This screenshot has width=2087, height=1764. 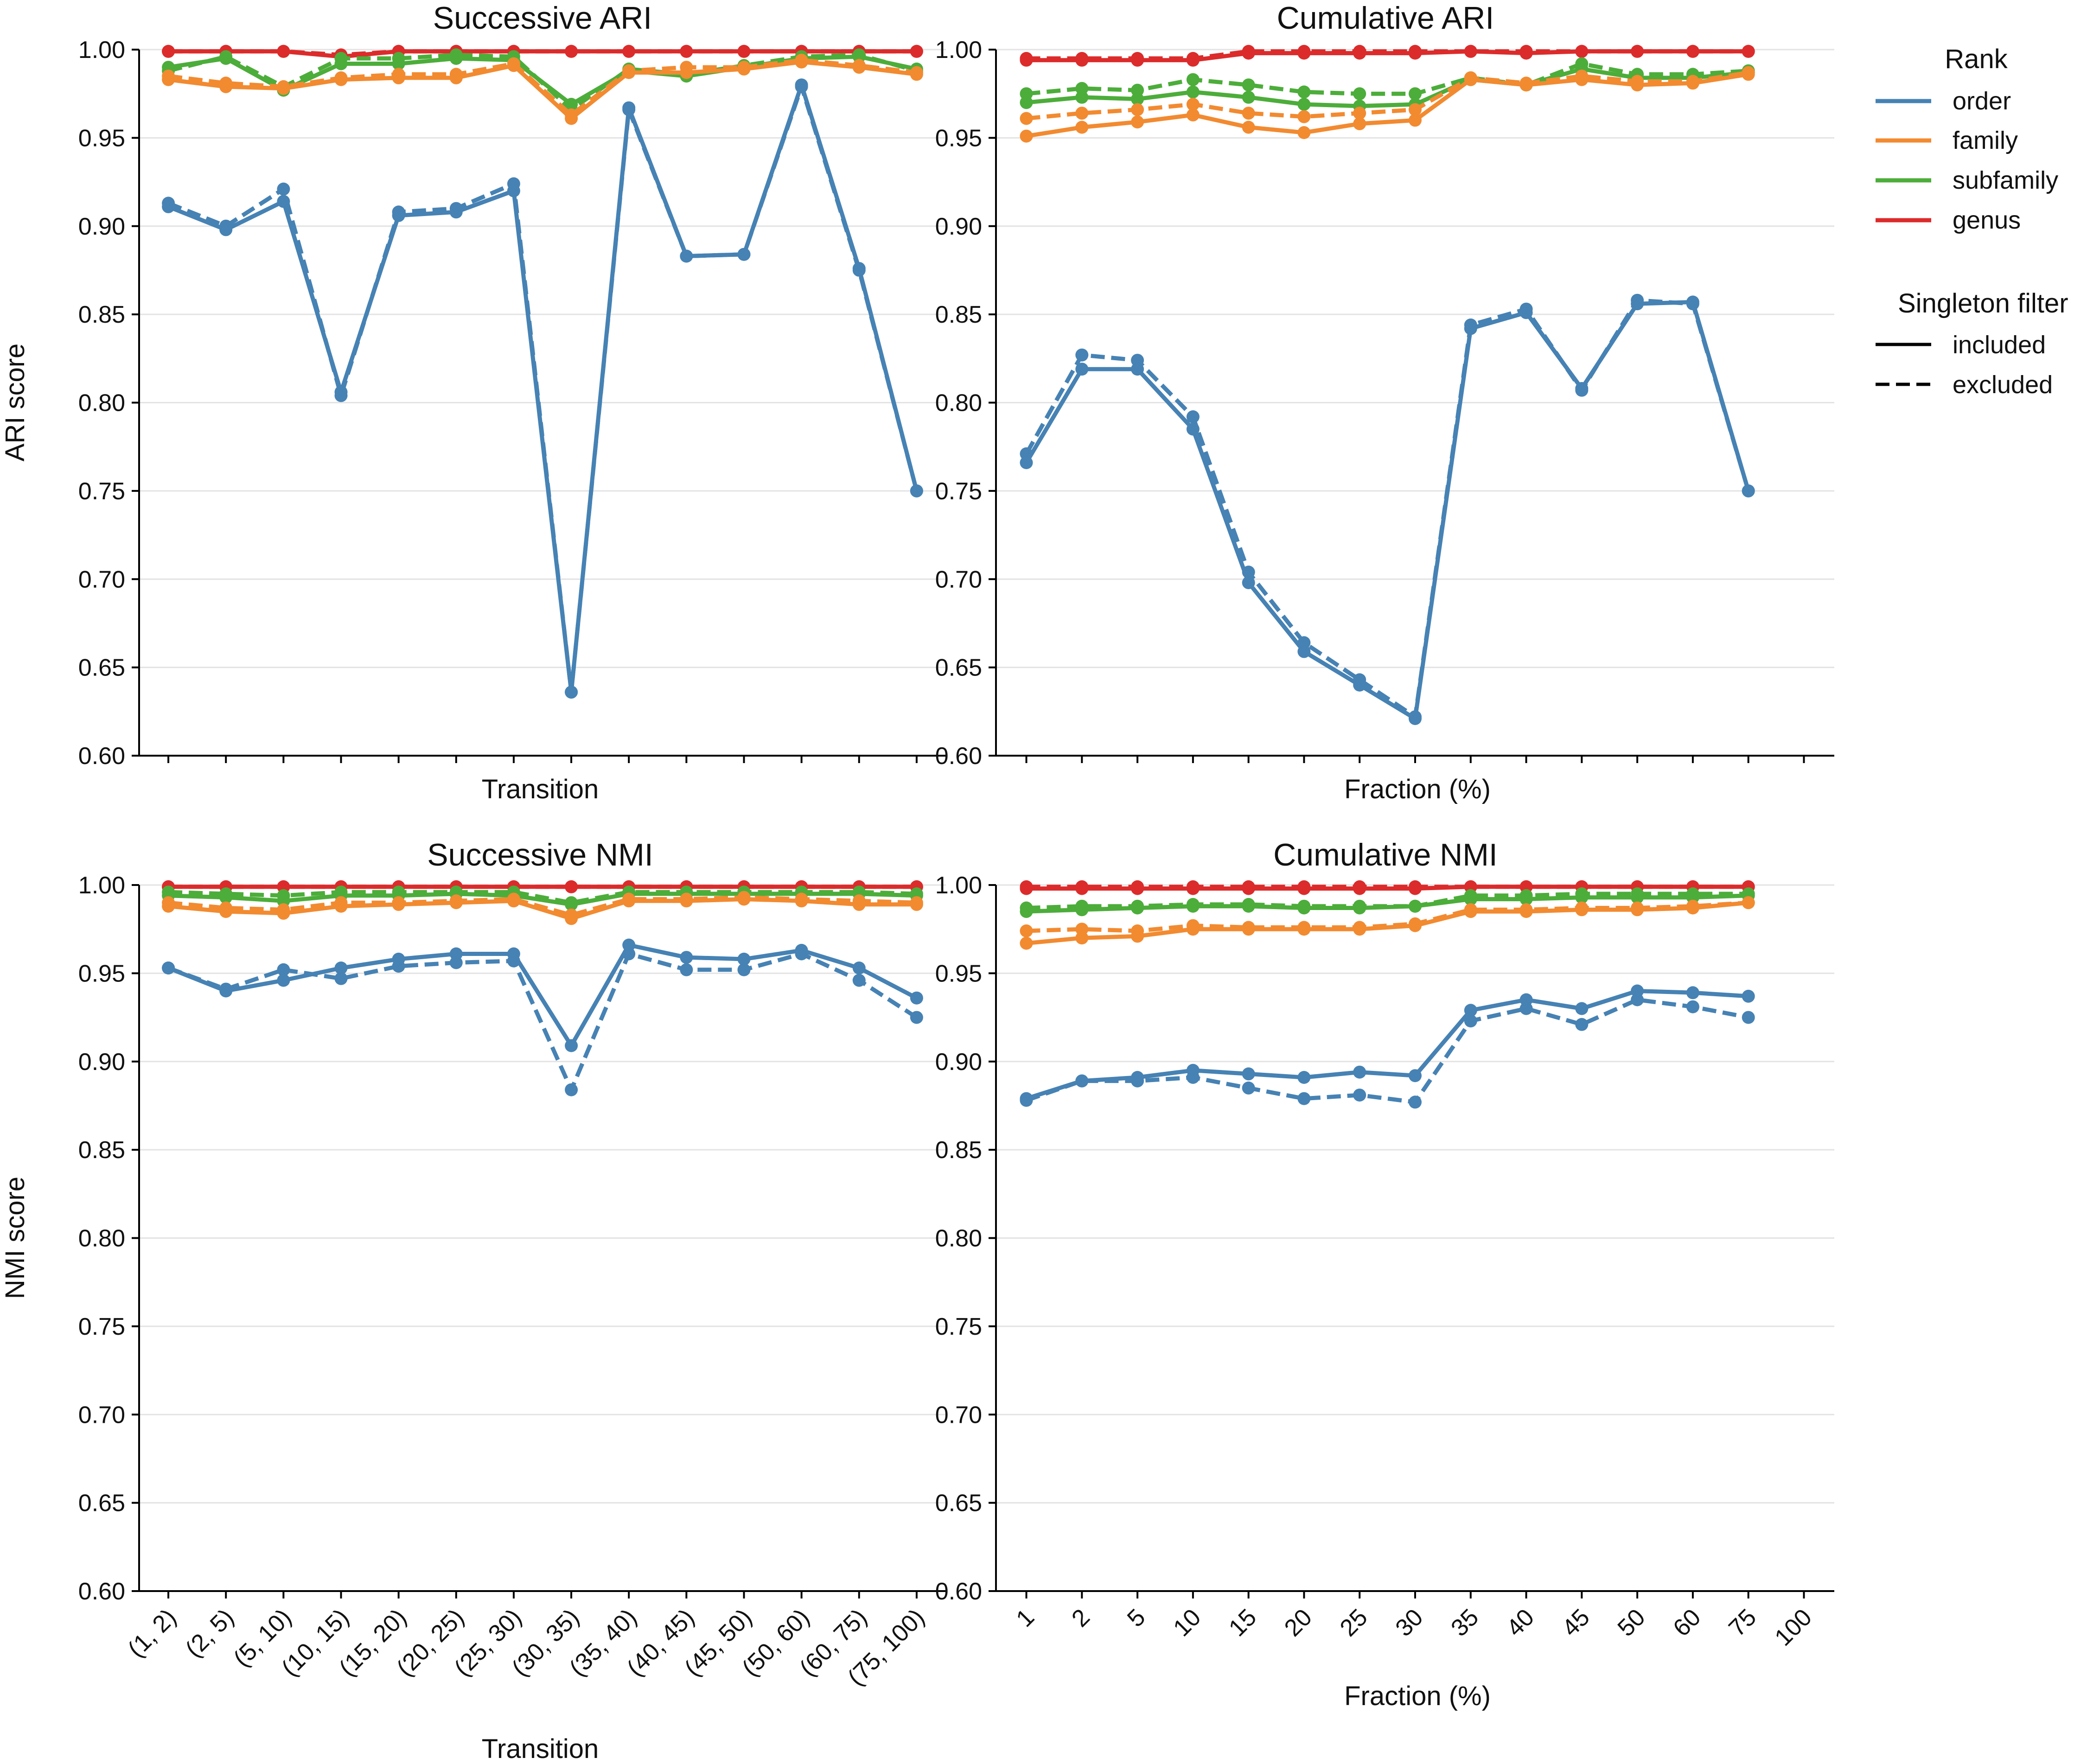 I want to click on successive-ari-ytick-label: 0.80, so click(x=101, y=403).